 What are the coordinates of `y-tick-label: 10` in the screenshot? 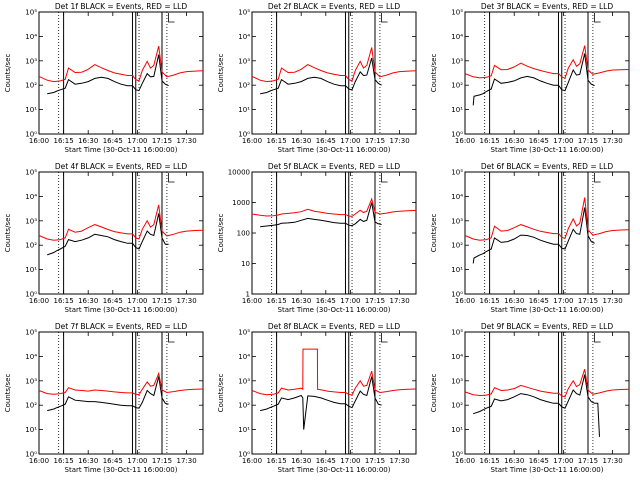 It's located at (245, 264).